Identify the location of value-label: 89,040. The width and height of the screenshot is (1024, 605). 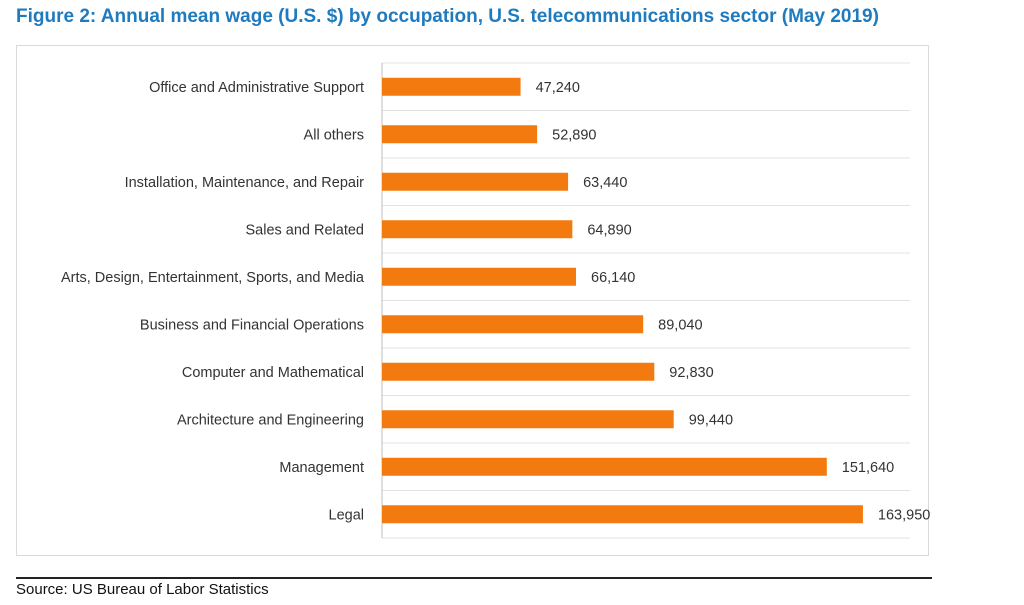
(680, 325).